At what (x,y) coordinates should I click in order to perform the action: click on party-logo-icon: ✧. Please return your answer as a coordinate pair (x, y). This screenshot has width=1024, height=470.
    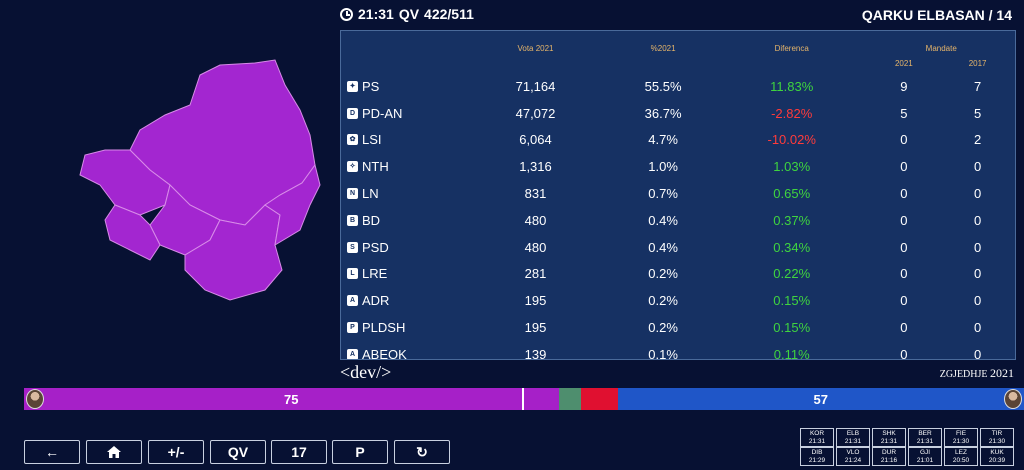
    Looking at the image, I should click on (352, 167).